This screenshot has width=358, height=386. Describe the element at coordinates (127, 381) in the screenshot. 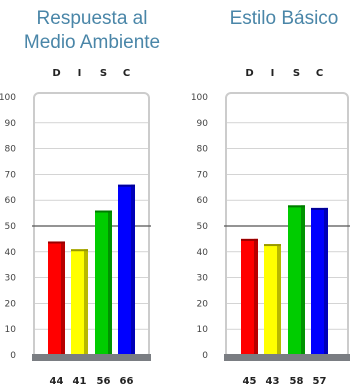

I see `value-label-C: 66` at that location.